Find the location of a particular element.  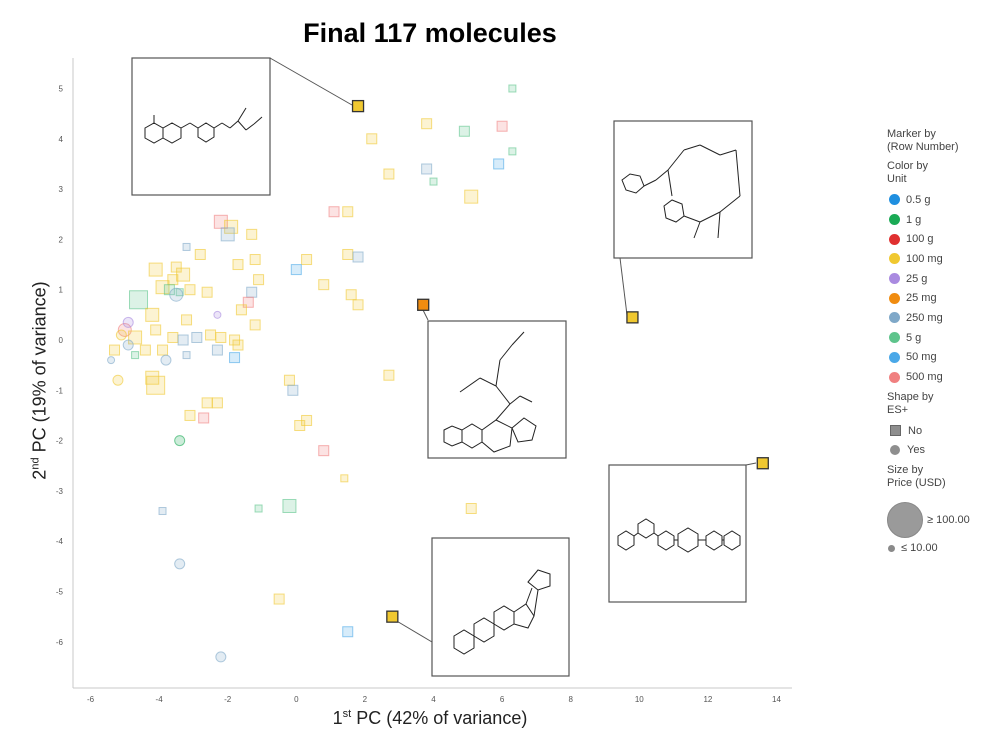

legend-color-item: 25 g is located at coordinates (941, 279).